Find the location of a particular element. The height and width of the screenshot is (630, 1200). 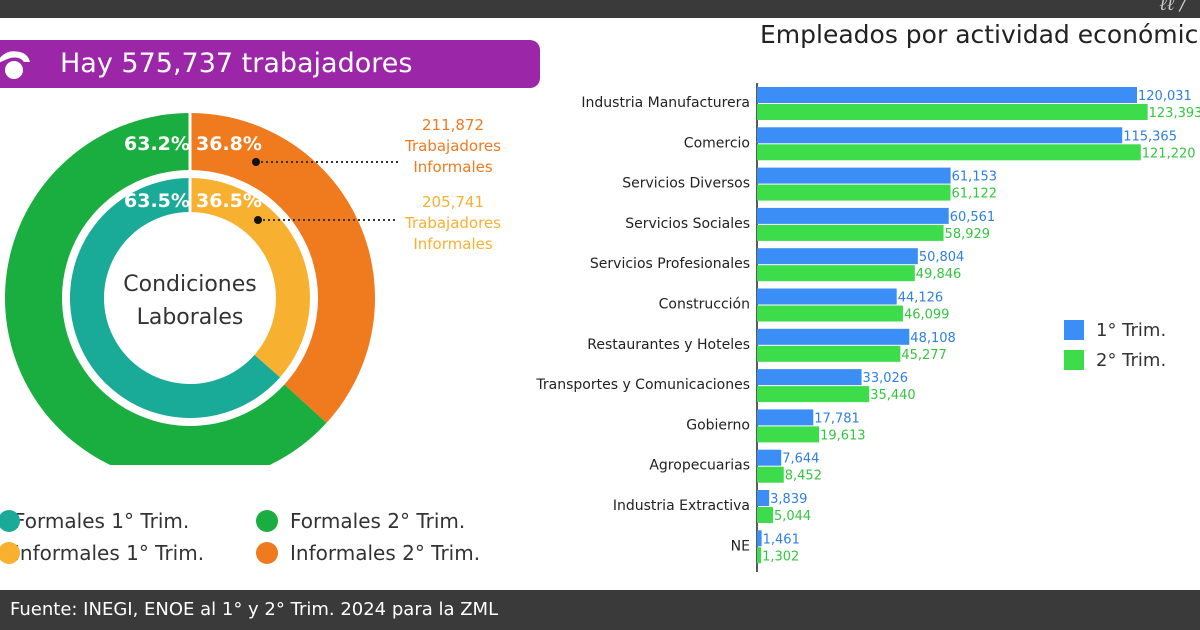

legend-series-2-label: 2° Trim. is located at coordinates (1131, 360).